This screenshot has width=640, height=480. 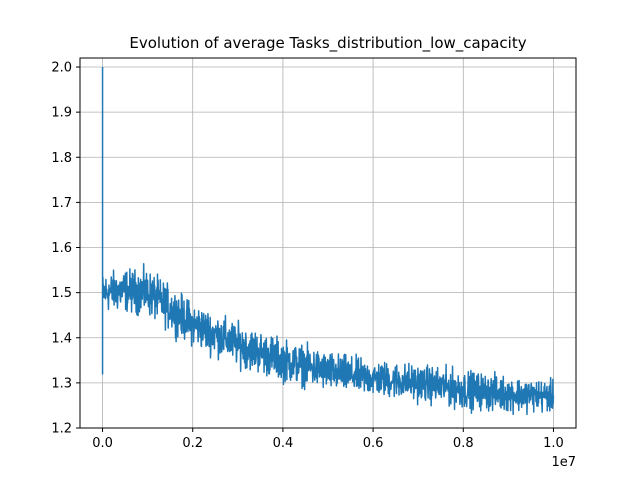 What do you see at coordinates (61, 158) in the screenshot?
I see `y-tick-label: 1.8` at bounding box center [61, 158].